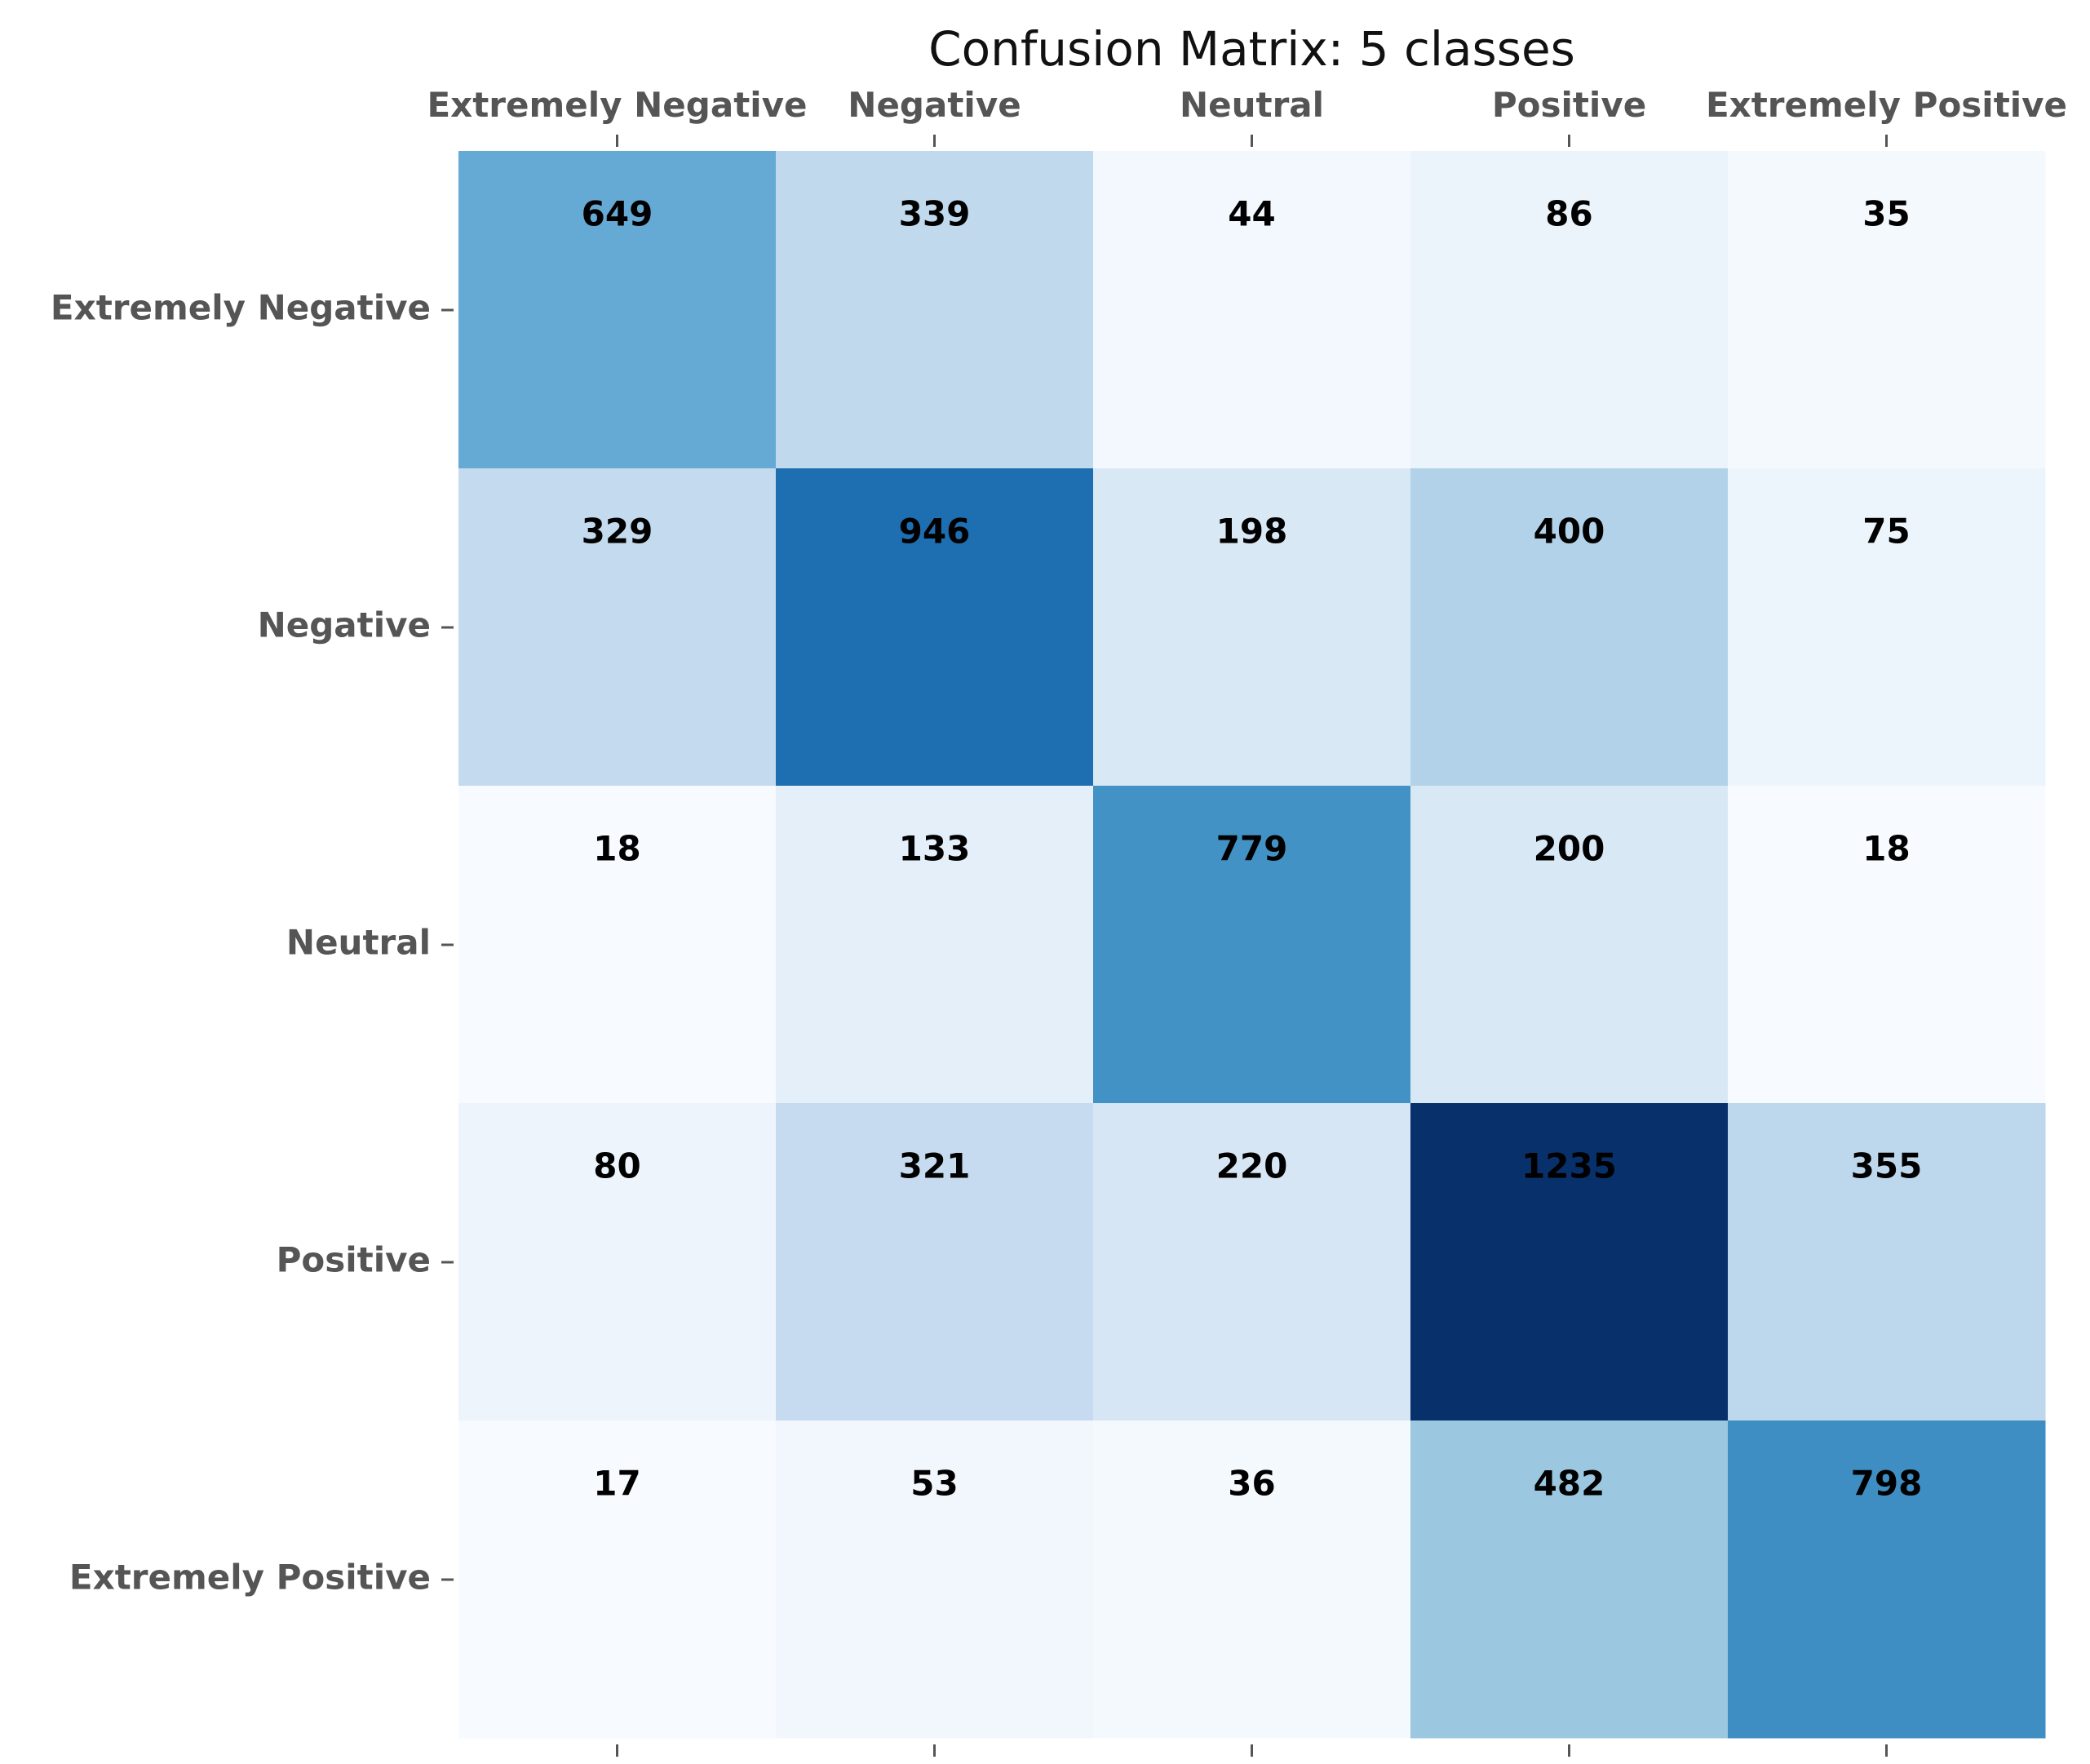 The image size is (2090, 1764). I want to click on cell-value-label: 75, so click(1886, 532).